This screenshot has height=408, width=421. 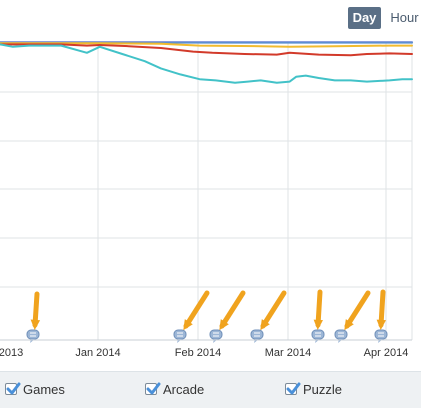 What do you see at coordinates (210, 389) in the screenshot?
I see `legend: Games Arcade Puzzle` at bounding box center [210, 389].